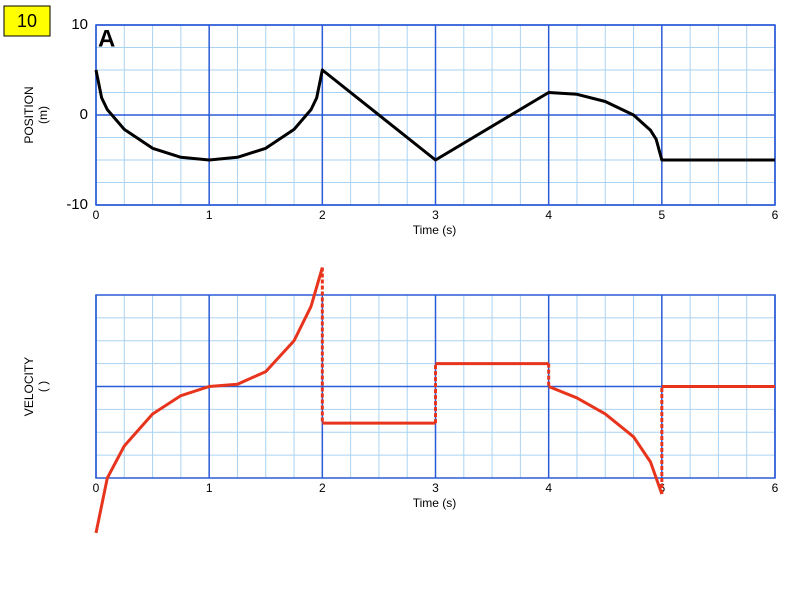 The image size is (800, 600). What do you see at coordinates (43, 386) in the screenshot?
I see `y-axis-label: ( )` at bounding box center [43, 386].